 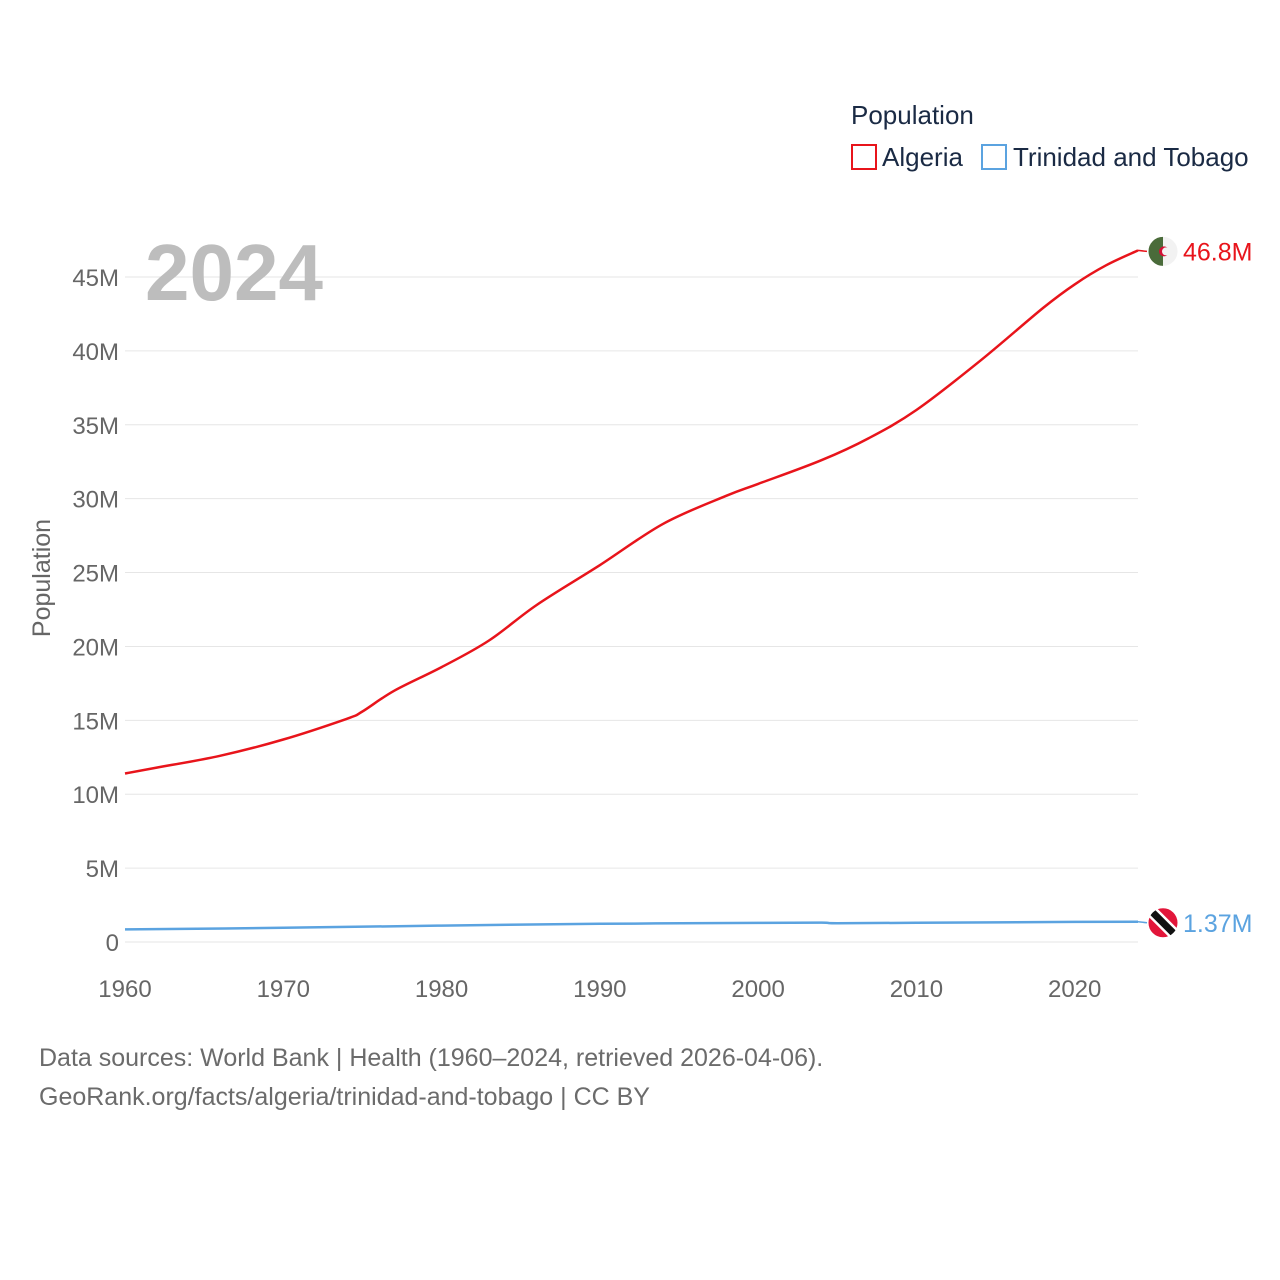 I want to click on legend-label-algeria: Algeria, so click(x=922, y=157).